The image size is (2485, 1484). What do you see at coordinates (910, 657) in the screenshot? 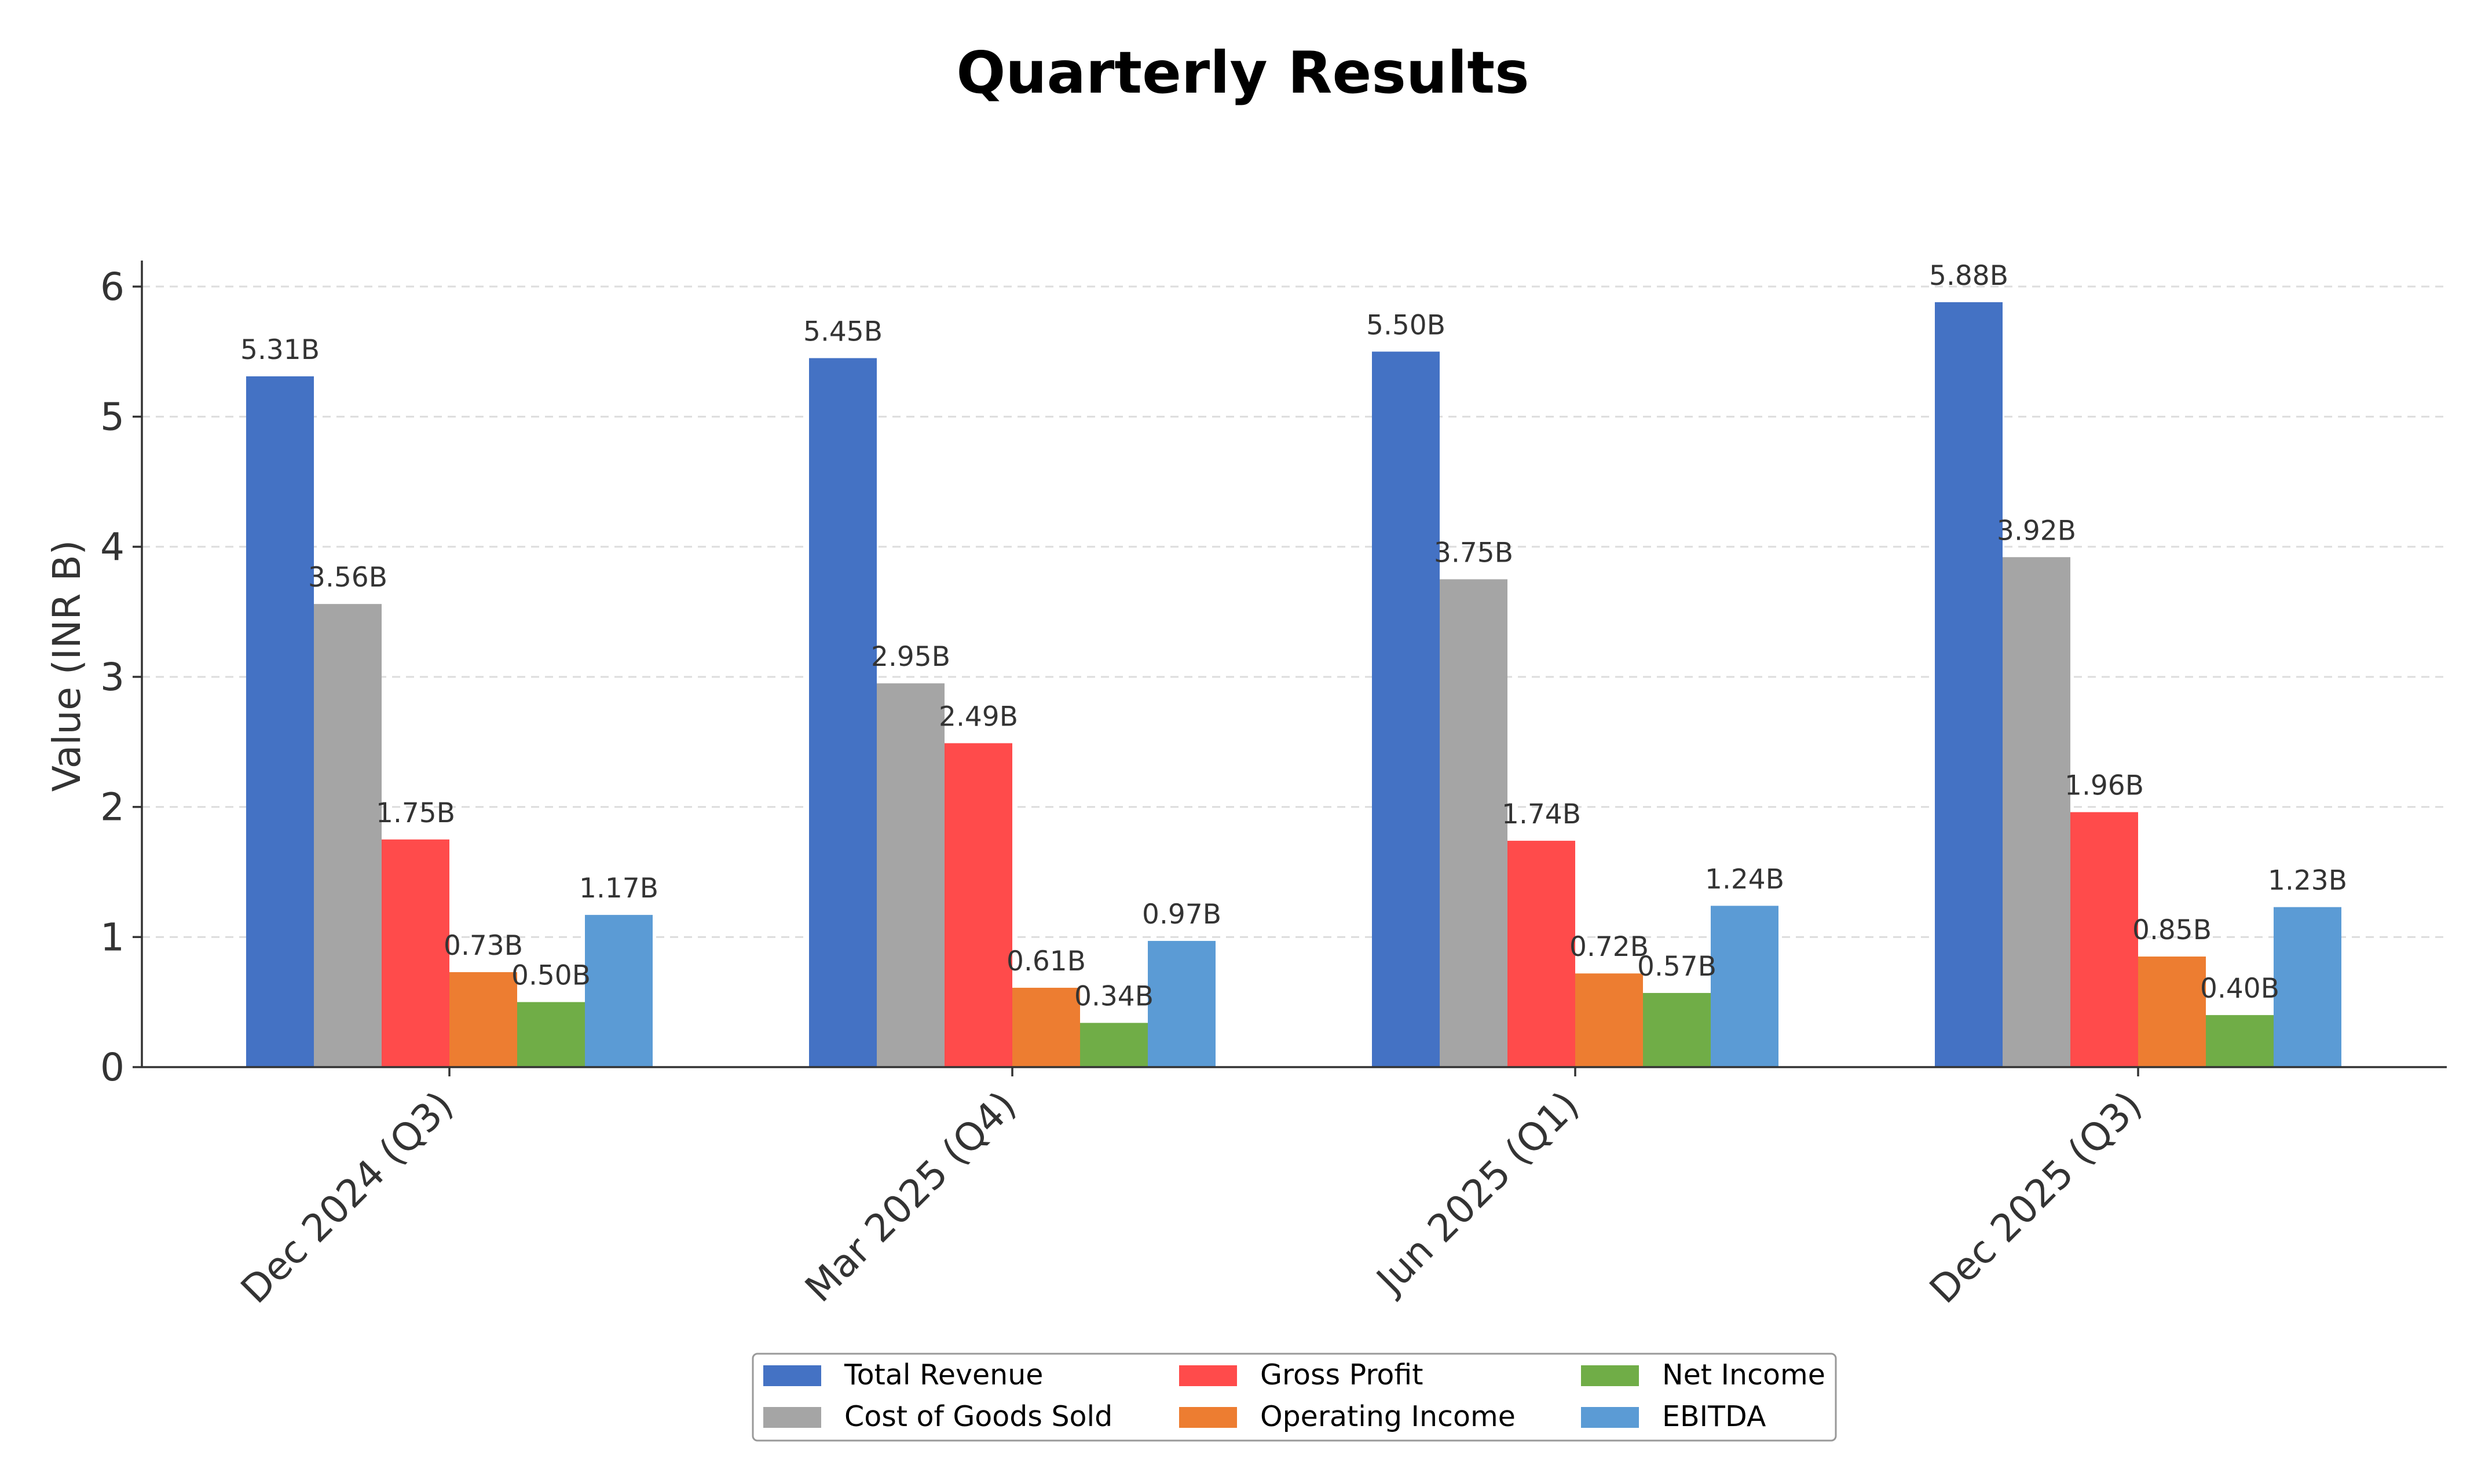
I see `data-label: 2.95B` at bounding box center [910, 657].